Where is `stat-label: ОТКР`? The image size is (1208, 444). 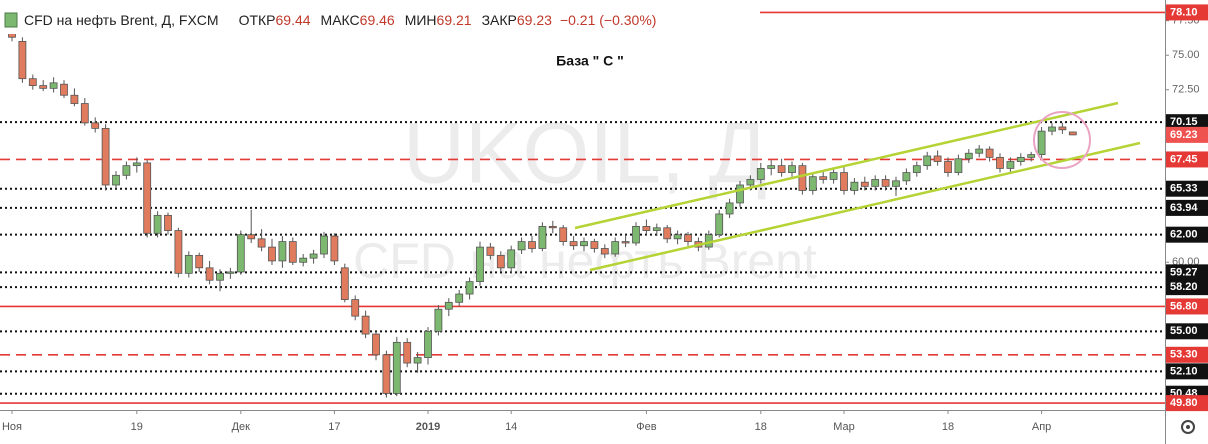
stat-label: ОТКР is located at coordinates (257, 20).